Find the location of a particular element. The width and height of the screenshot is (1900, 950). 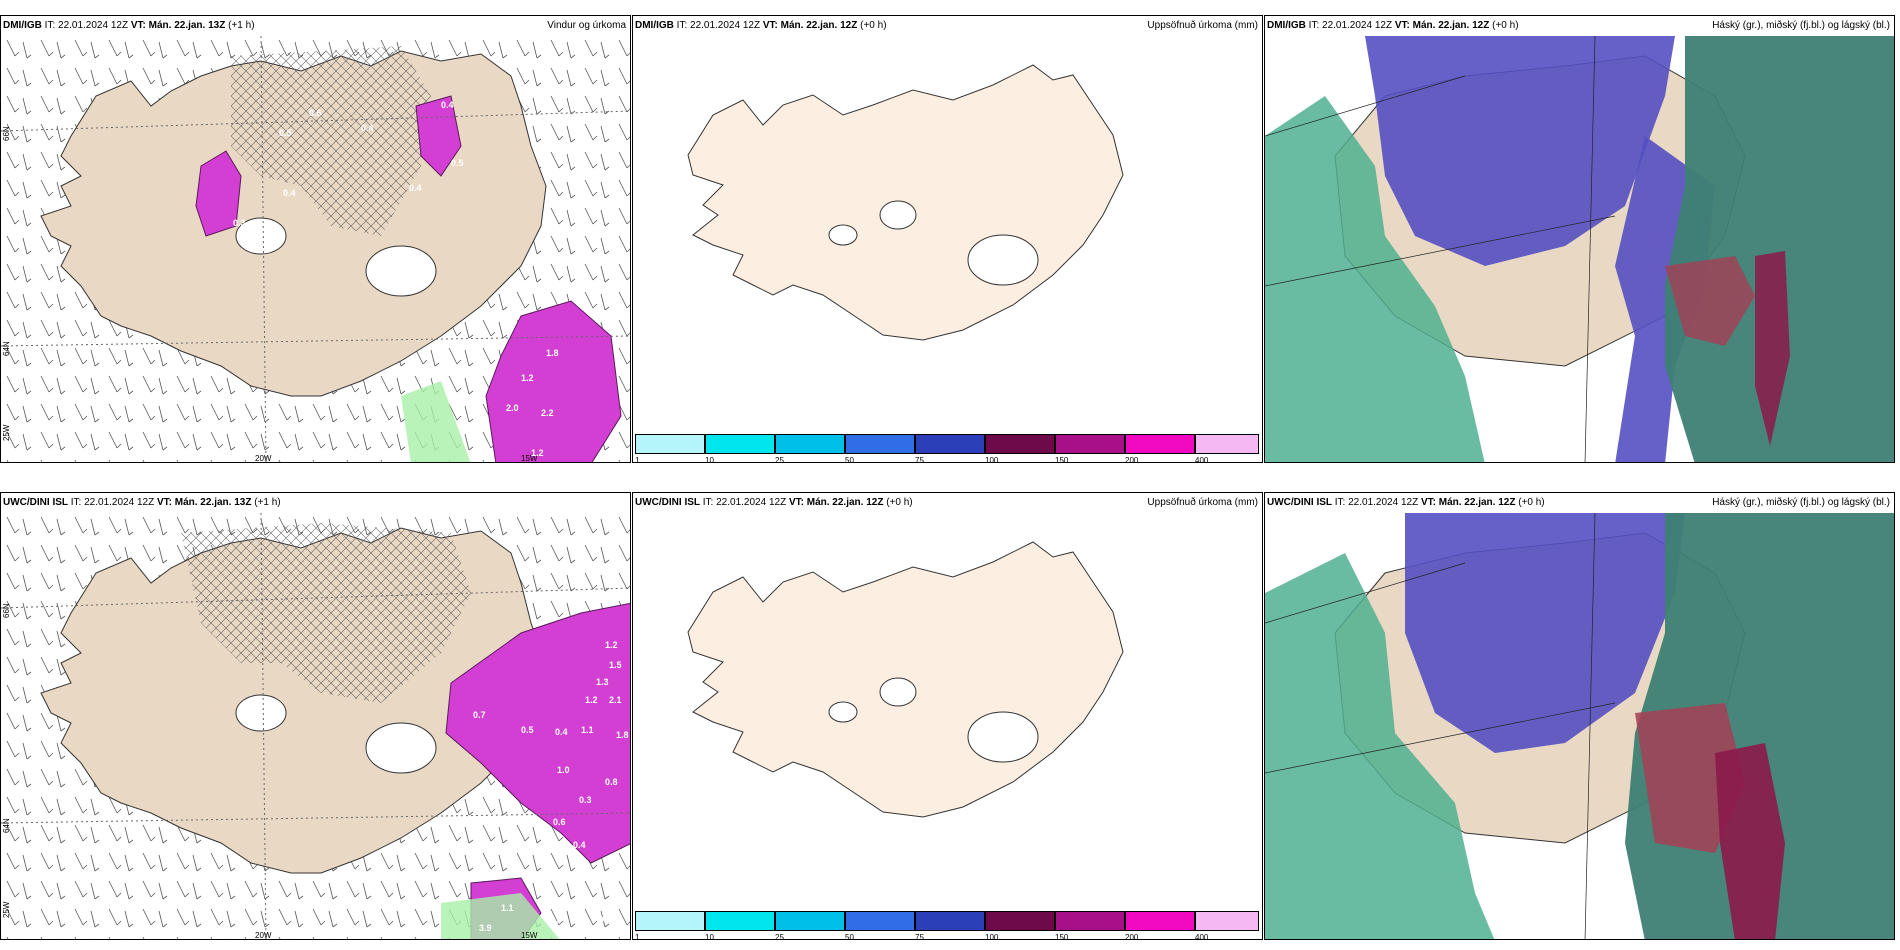

lat-label: 64N is located at coordinates (6, 825).